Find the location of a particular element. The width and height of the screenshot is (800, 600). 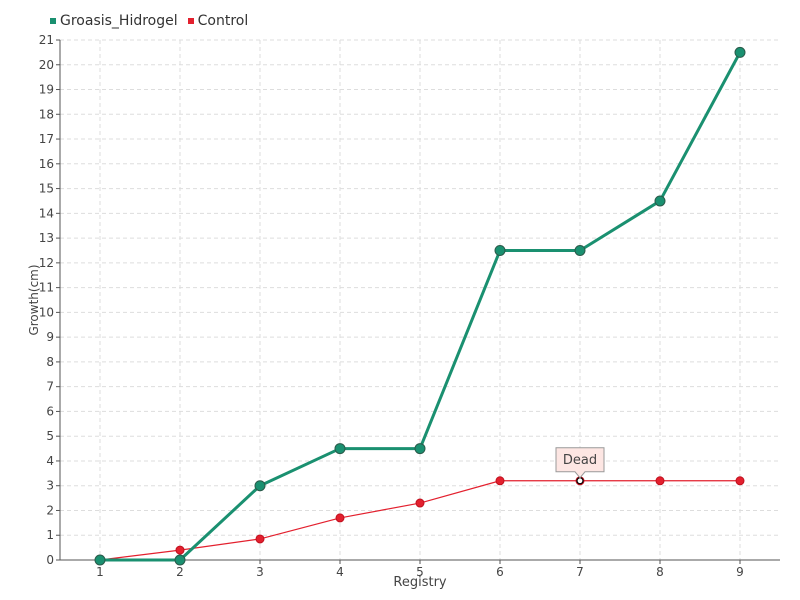

x-tick-label: 9 is located at coordinates (740, 572).